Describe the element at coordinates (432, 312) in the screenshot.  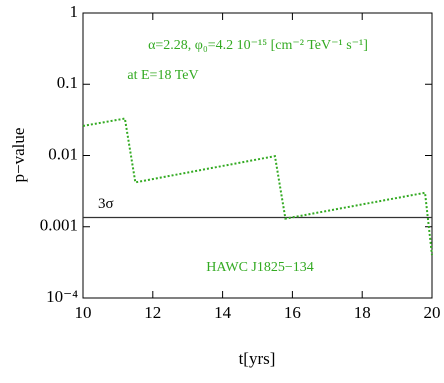
I see `x-tick-label: 20` at that location.